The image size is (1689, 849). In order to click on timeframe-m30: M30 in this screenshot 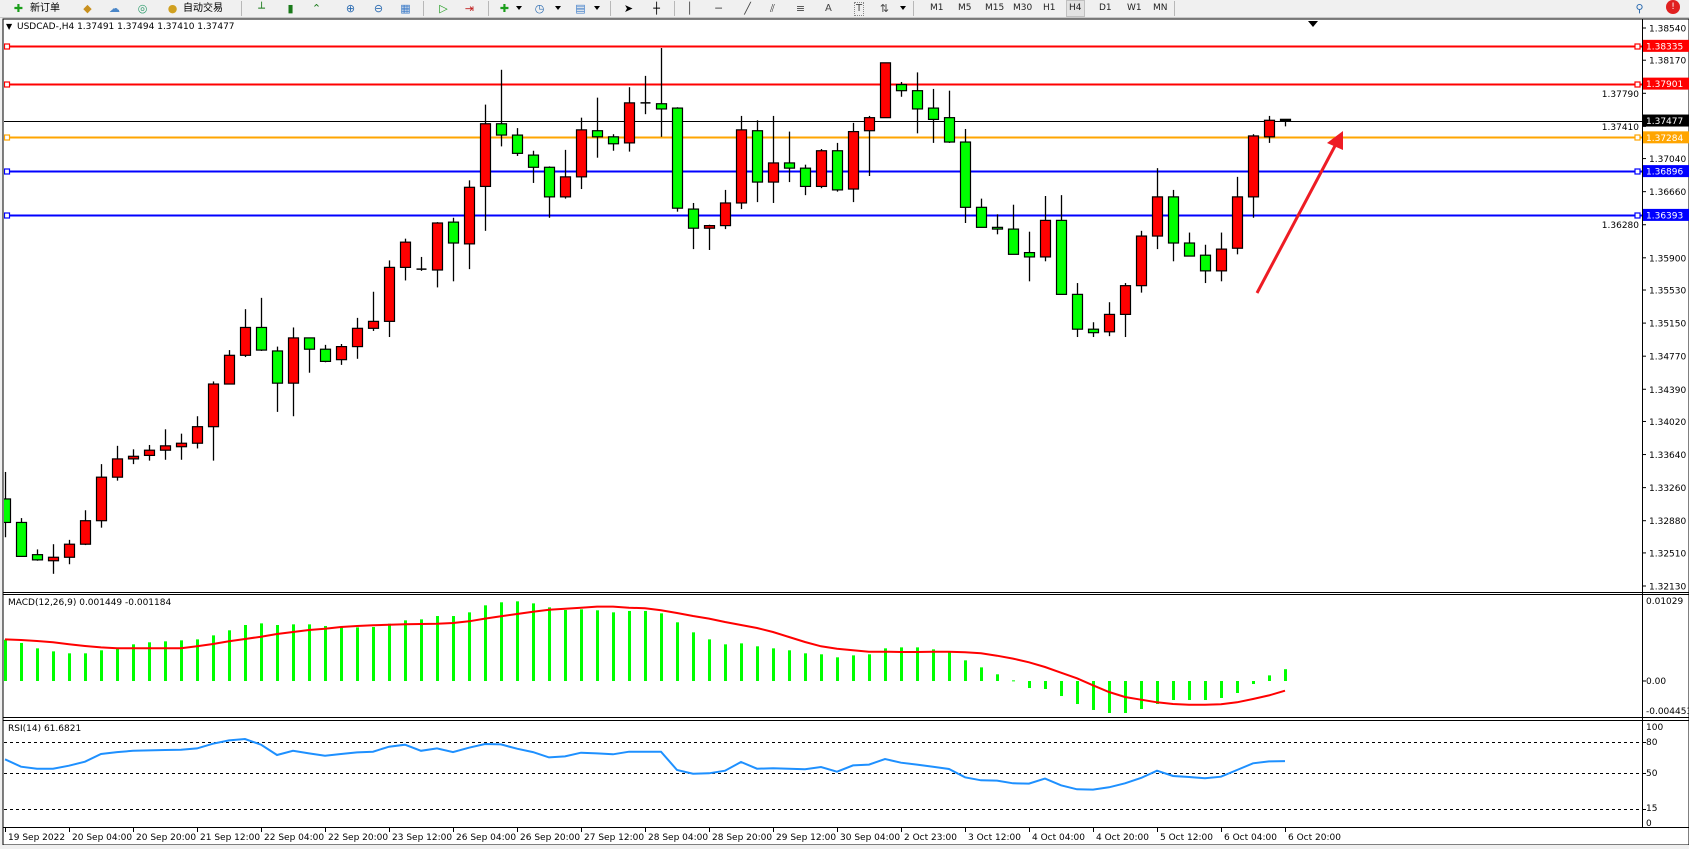, I will do `click(1023, 8)`.